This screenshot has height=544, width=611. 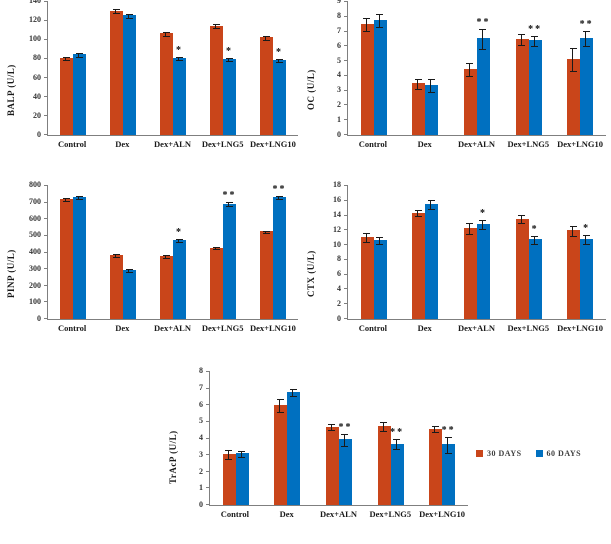 What do you see at coordinates (529, 252) in the screenshot?
I see `bar-group: *` at bounding box center [529, 252].